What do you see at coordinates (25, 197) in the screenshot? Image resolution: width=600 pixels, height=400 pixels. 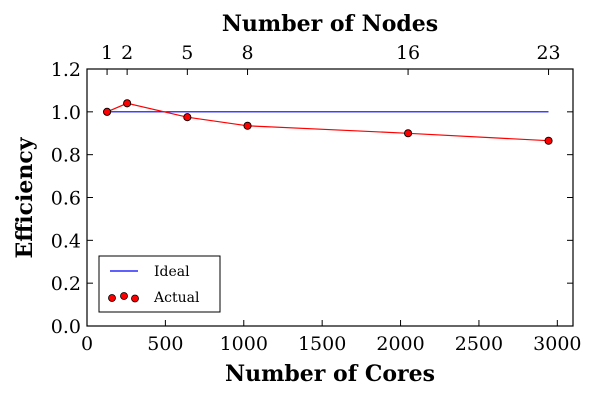 I see `y-axis-title: Efficiency` at bounding box center [25, 197].